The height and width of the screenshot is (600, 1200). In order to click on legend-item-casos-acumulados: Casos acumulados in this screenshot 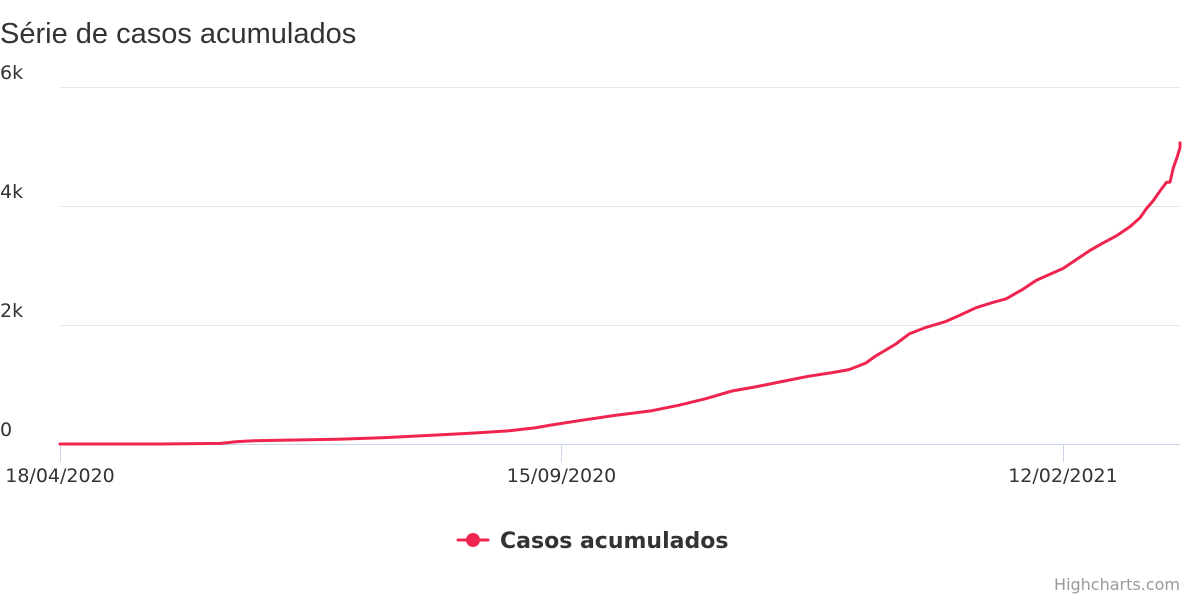, I will do `click(614, 541)`.